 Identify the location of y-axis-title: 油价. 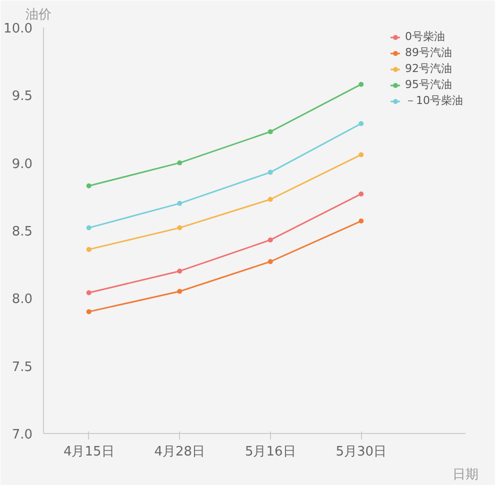
(39, 15).